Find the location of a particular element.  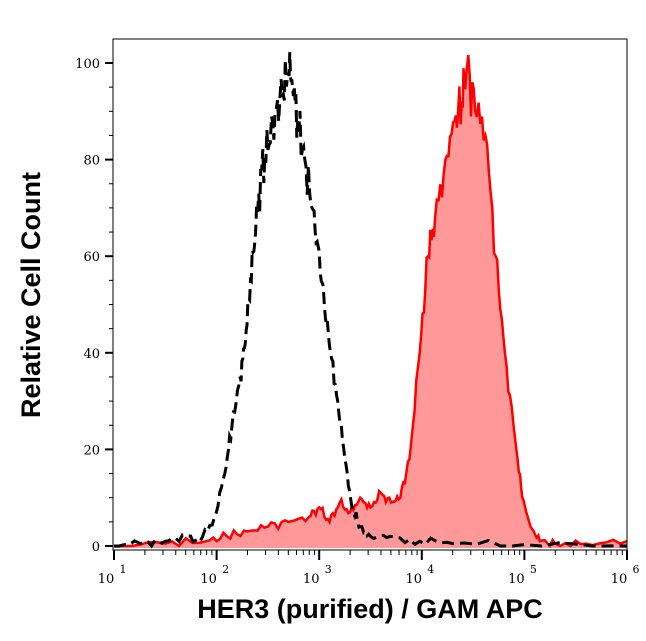

x-tick-label-exponent: 2 is located at coordinates (225, 569).